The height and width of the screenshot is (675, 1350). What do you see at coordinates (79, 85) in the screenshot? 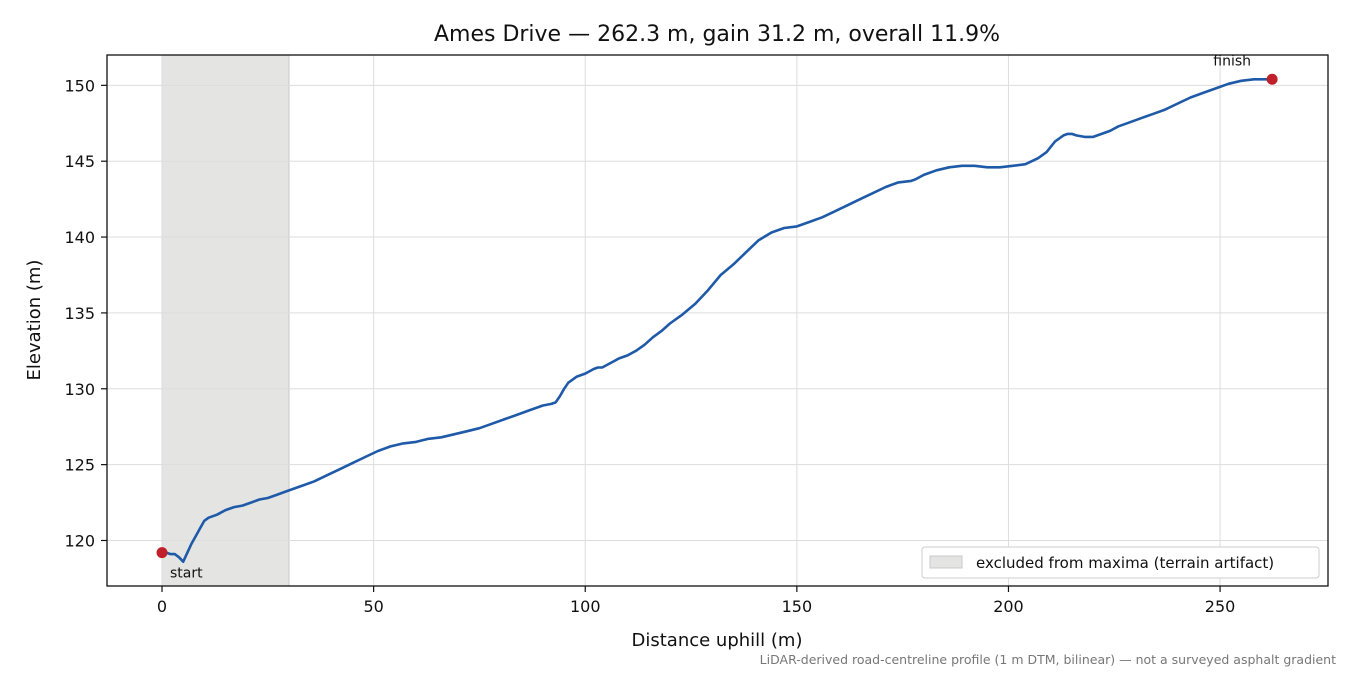
I see `y-tick-label: 150` at bounding box center [79, 85].